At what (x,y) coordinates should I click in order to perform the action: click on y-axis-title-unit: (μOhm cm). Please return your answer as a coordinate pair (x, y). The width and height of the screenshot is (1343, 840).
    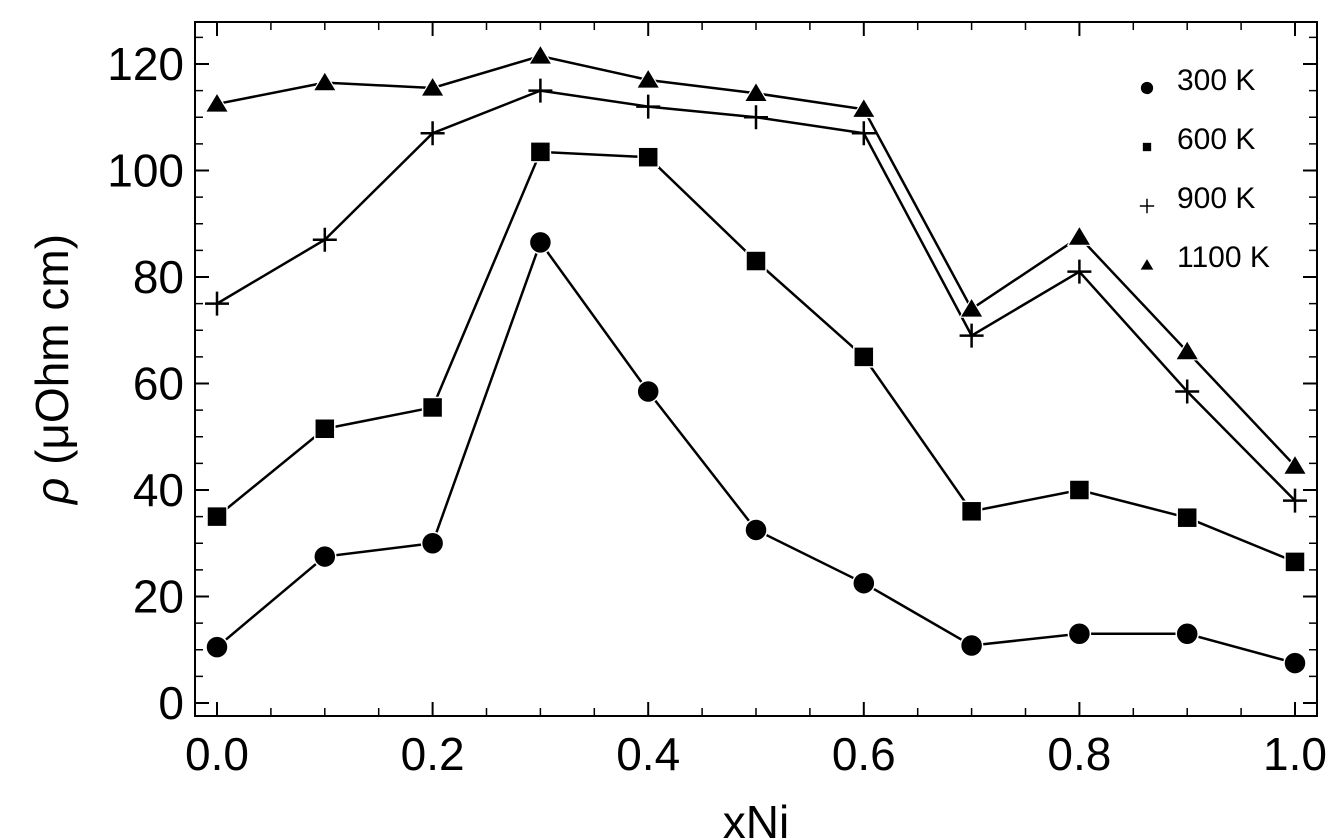
    Looking at the image, I should click on (52, 356).